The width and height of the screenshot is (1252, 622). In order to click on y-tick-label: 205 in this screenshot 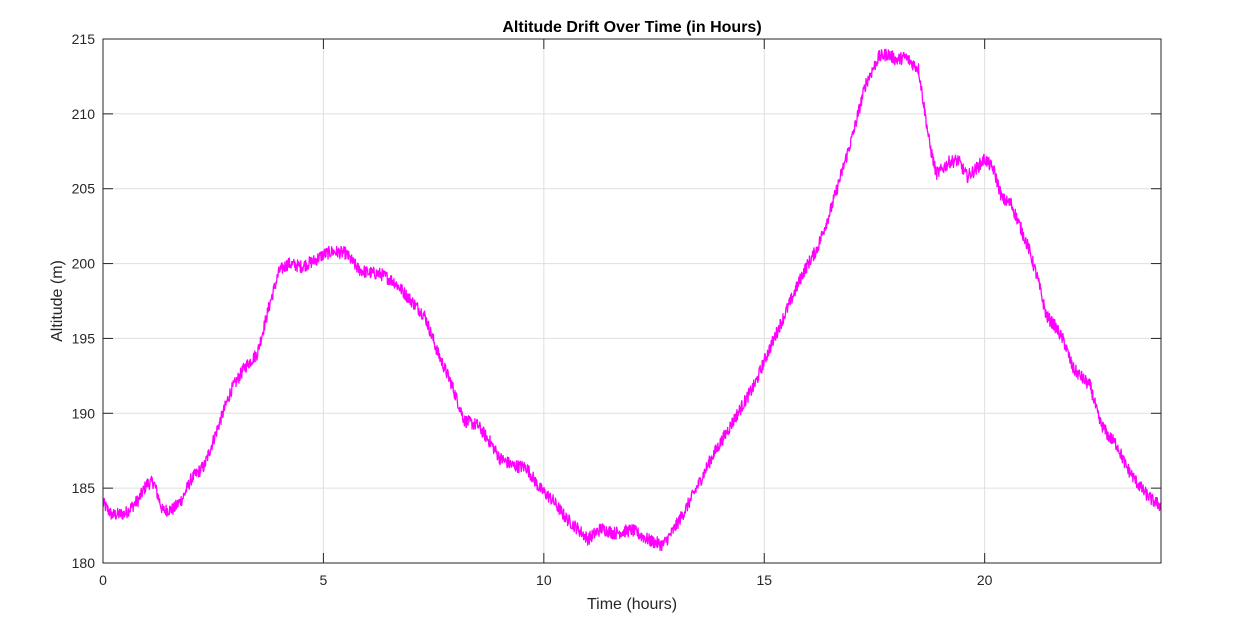, I will do `click(84, 189)`.